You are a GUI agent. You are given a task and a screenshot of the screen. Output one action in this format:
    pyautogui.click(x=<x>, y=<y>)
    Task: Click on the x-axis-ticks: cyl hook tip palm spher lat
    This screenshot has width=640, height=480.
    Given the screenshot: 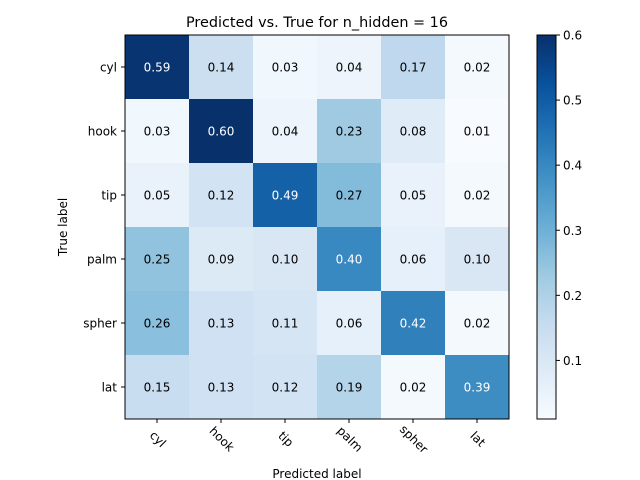 What is the action you would take?
    pyautogui.click(x=317, y=437)
    